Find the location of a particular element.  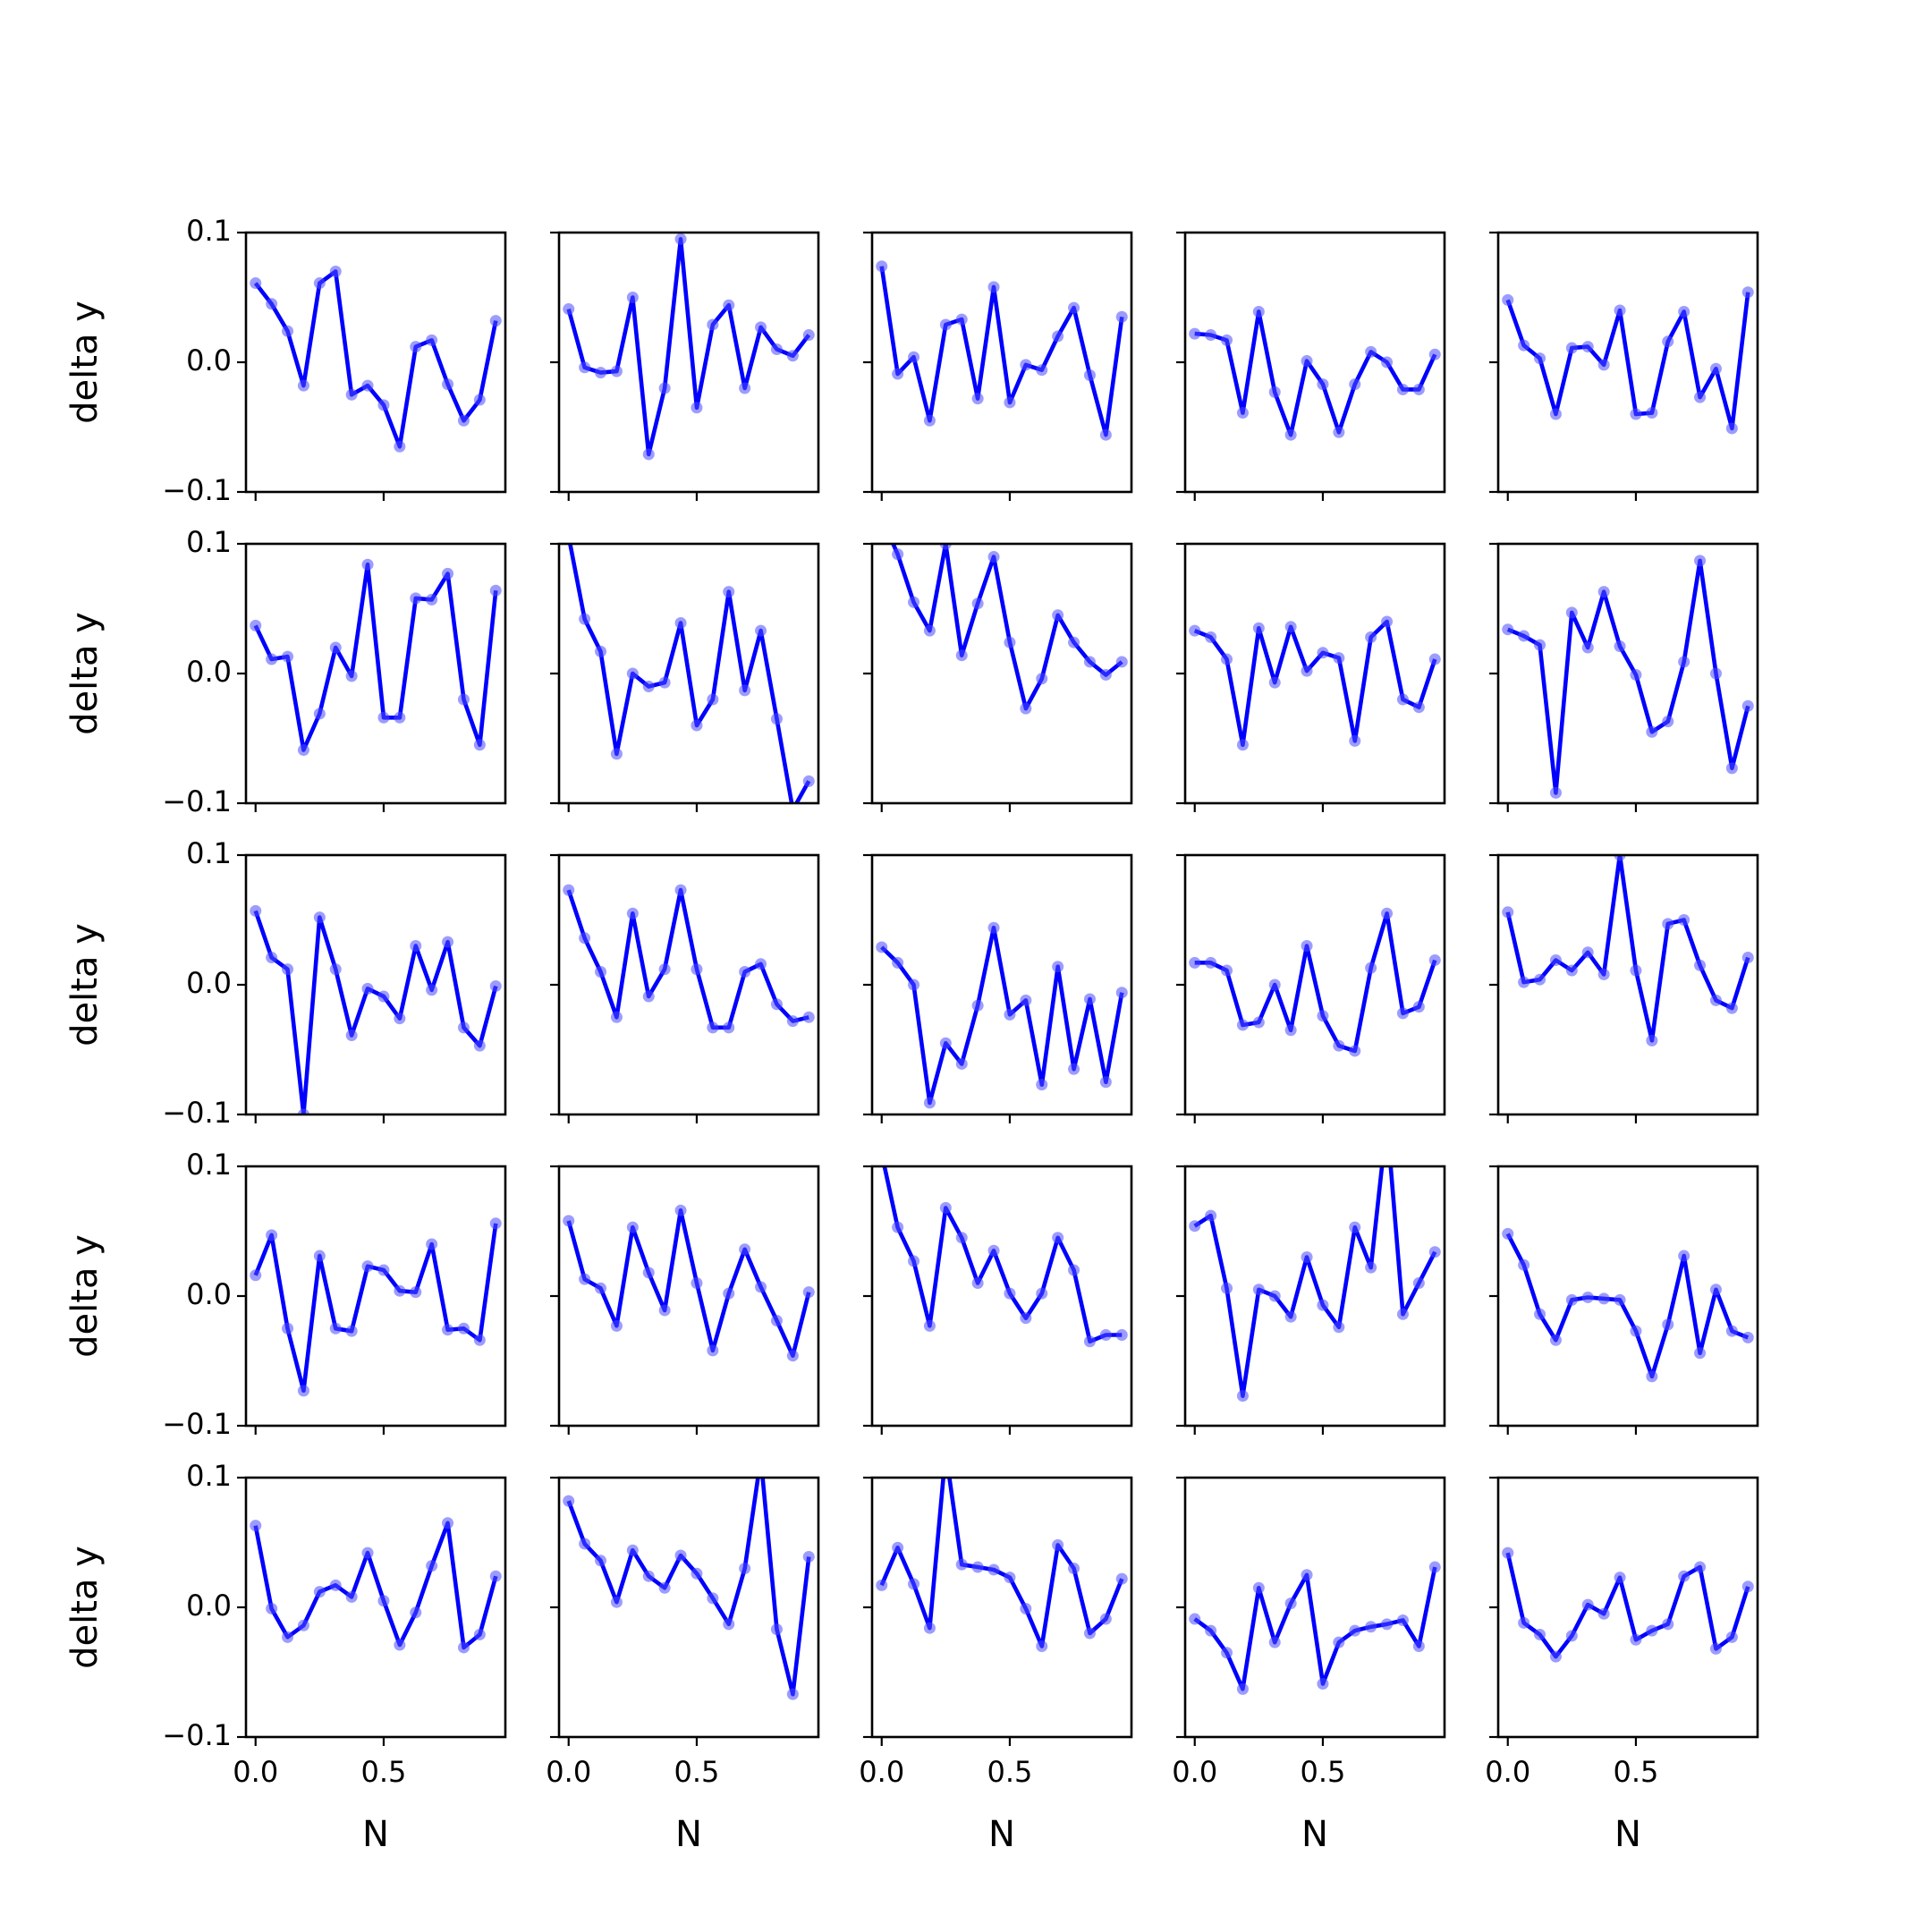

panel-r2-c2 is located at coordinates (685, 679).